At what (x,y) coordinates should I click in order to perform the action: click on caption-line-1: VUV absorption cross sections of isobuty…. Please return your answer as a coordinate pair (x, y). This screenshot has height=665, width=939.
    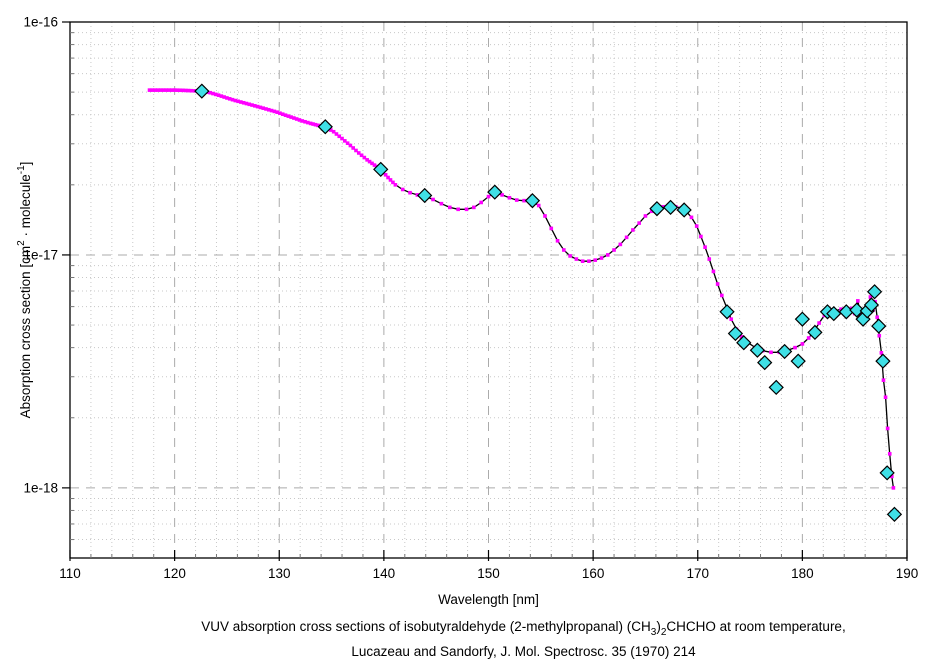
    Looking at the image, I should click on (523, 626).